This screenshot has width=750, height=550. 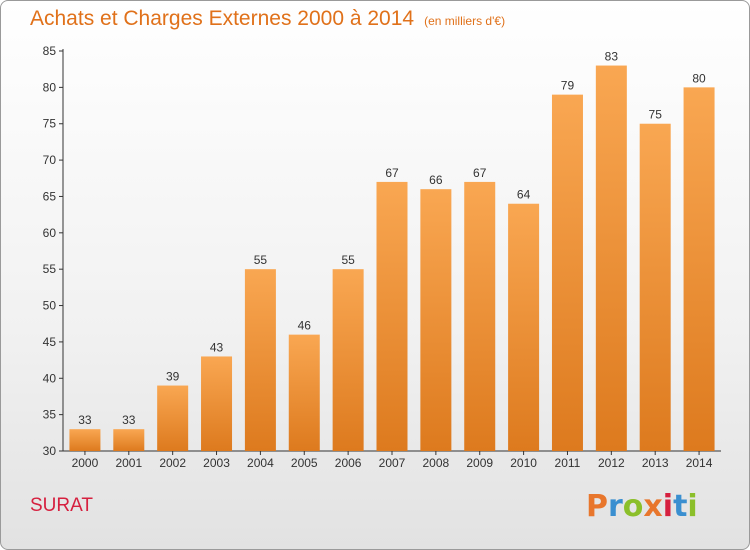 I want to click on x-tick-label: 2004, so click(x=260, y=463).